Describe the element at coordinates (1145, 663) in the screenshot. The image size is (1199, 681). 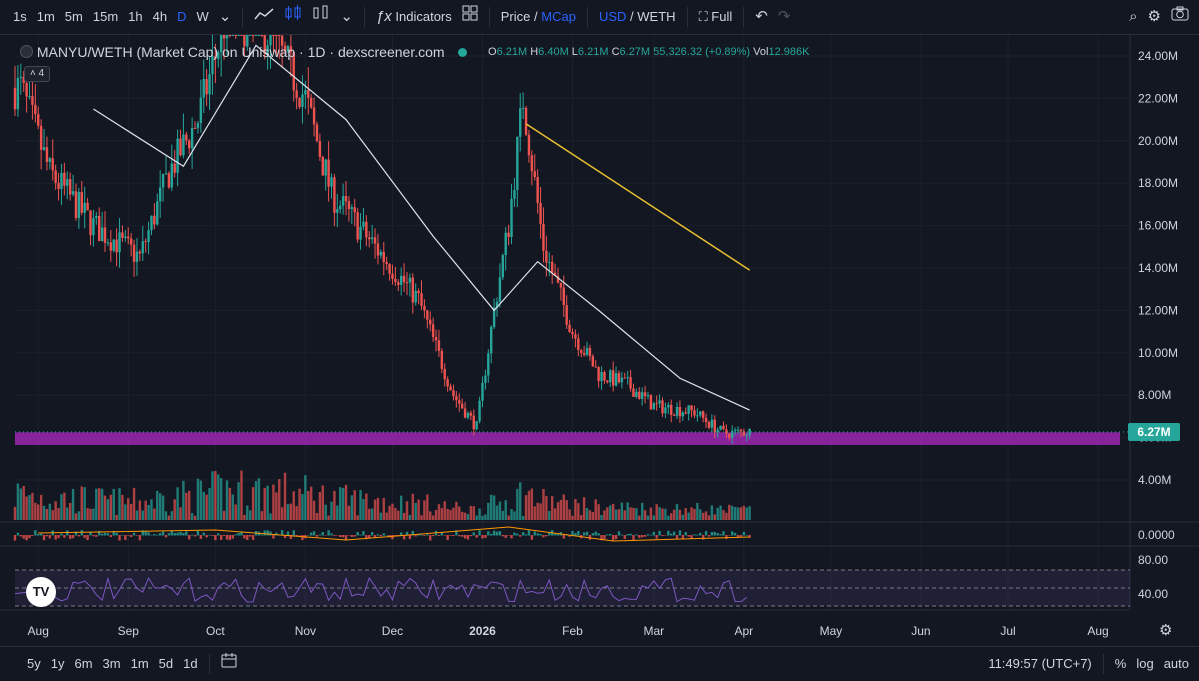
I see `log-toggle: log` at that location.